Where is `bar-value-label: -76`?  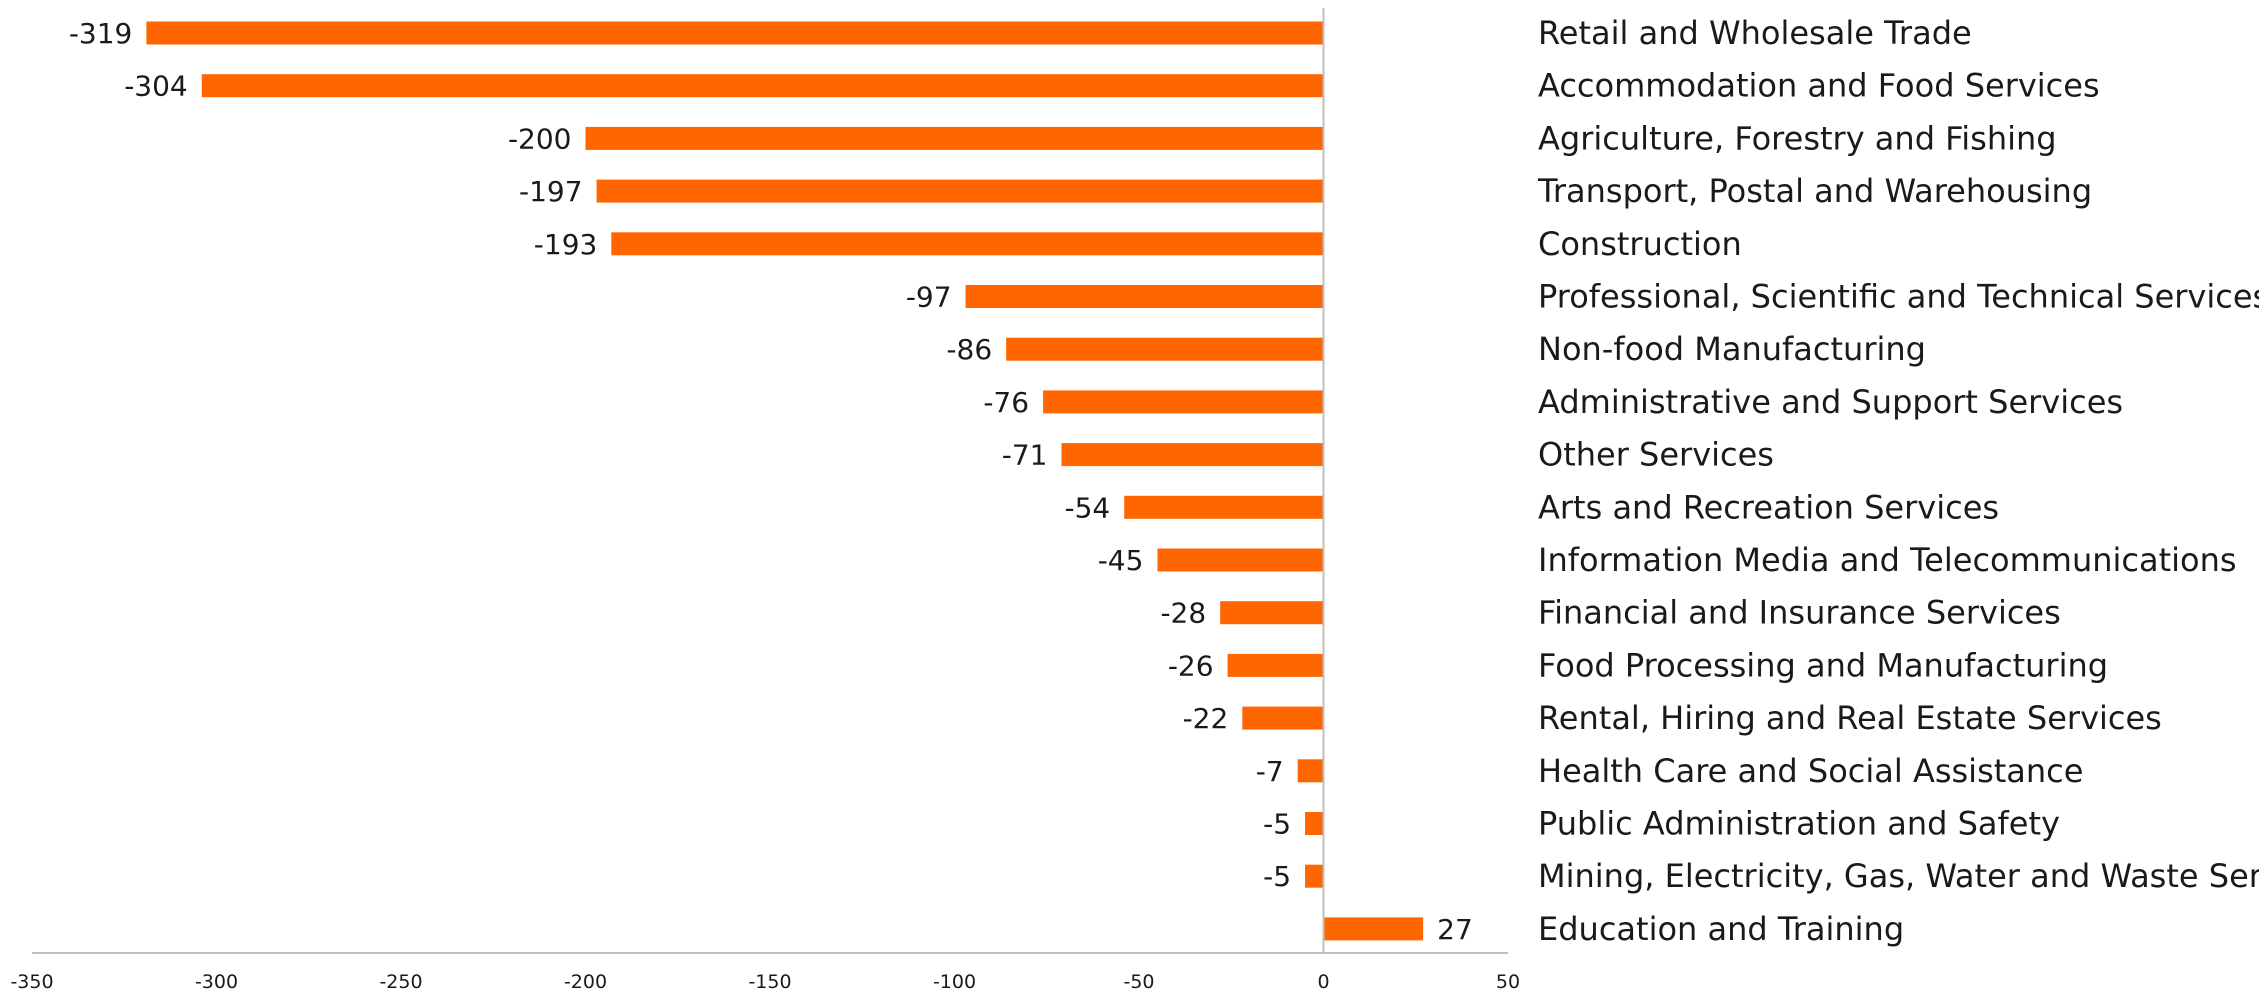
bar-value-label: -76 is located at coordinates (1006, 402).